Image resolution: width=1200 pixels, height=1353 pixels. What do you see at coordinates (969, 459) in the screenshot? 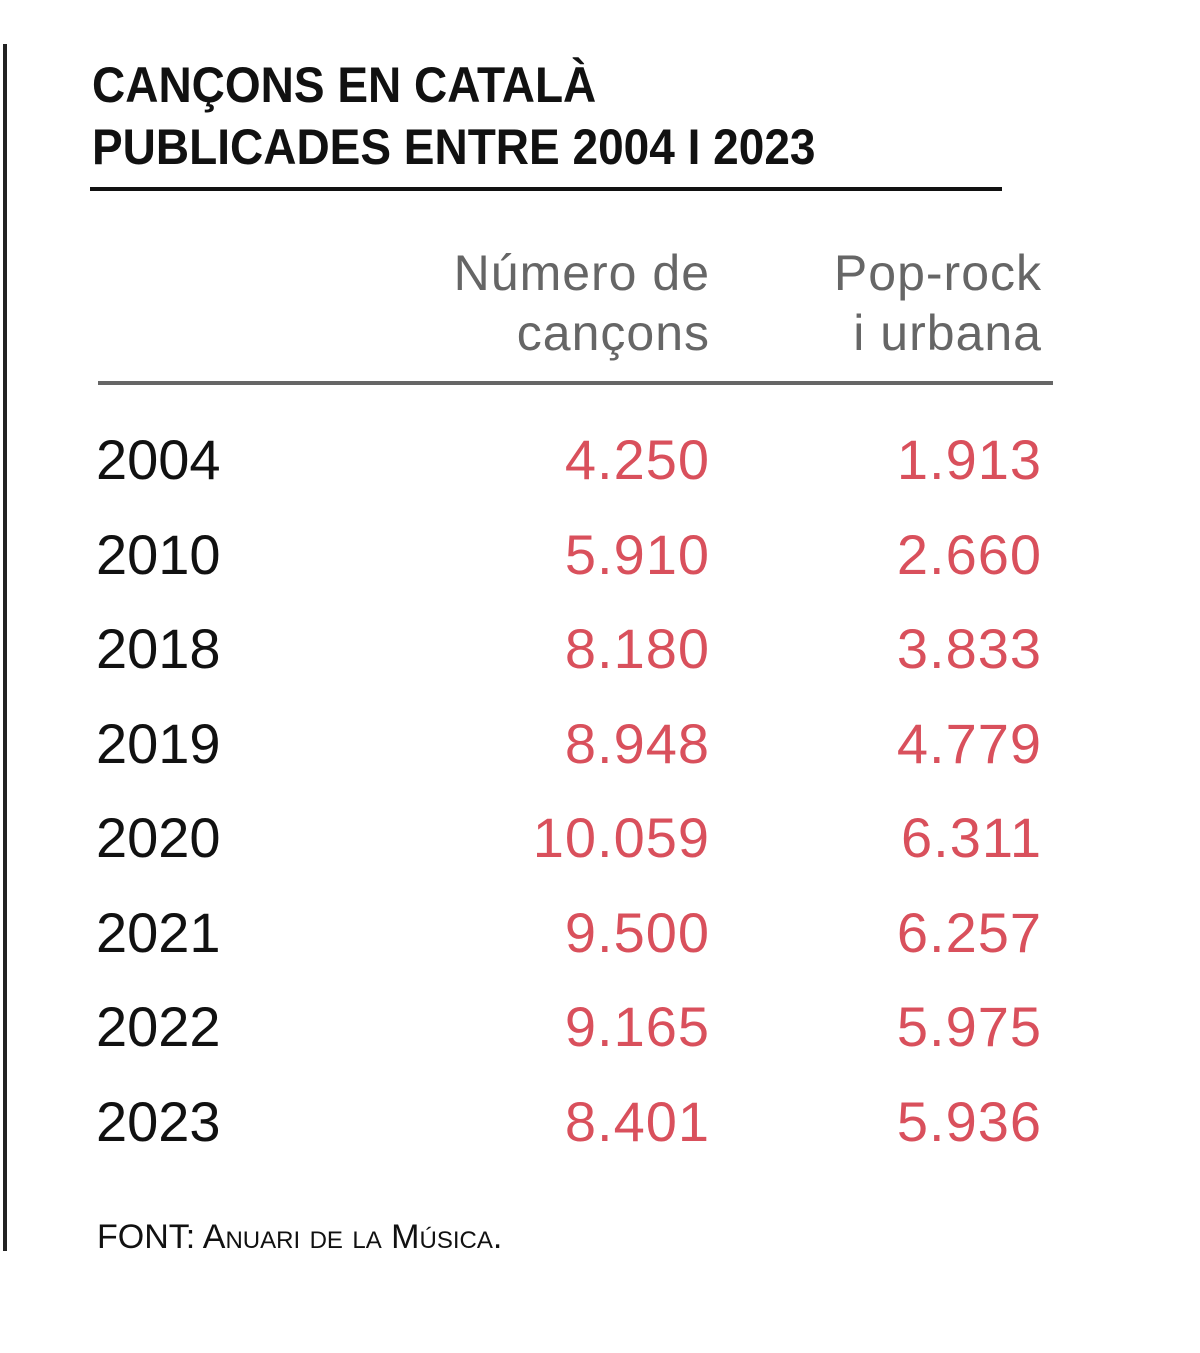
I see `poprock-cell: 1.913` at bounding box center [969, 459].